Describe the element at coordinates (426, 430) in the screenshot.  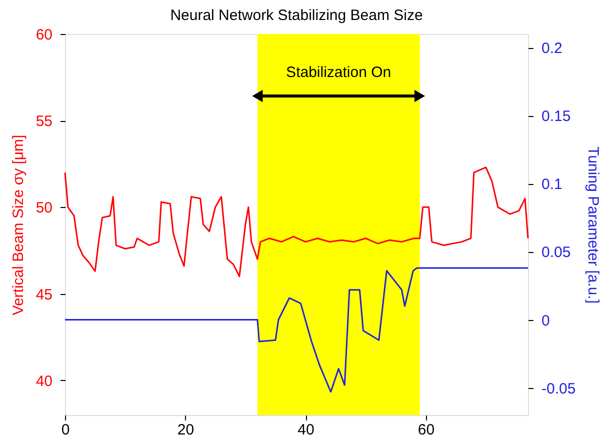
I see `x-tick-label: 60` at that location.